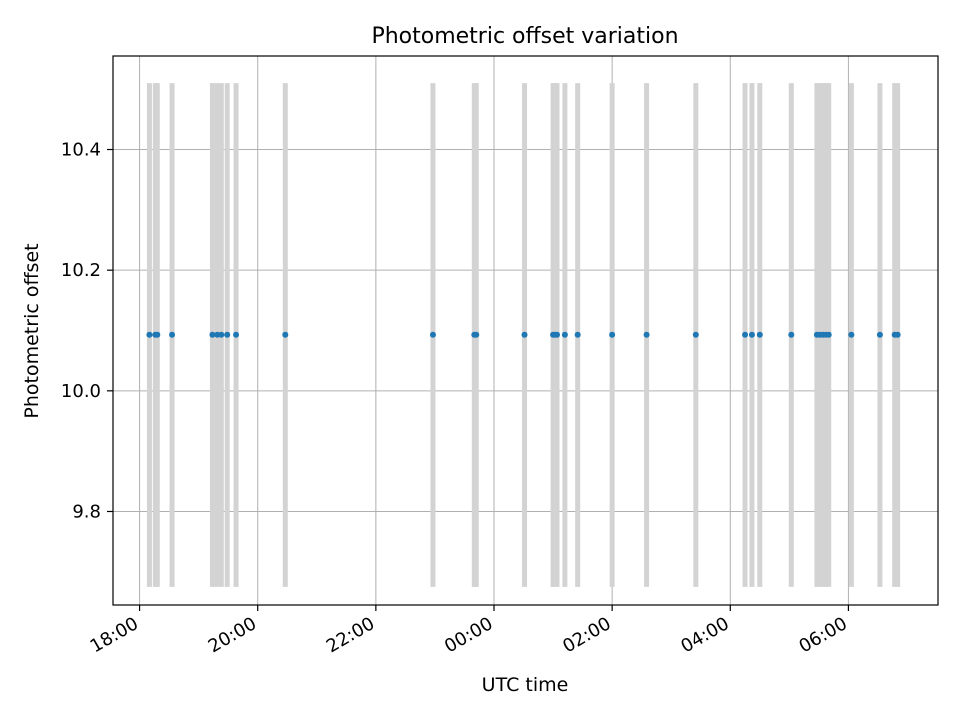 The width and height of the screenshot is (960, 725). Describe the element at coordinates (32, 330) in the screenshot. I see `y-axis-label: Photometric offset` at that location.